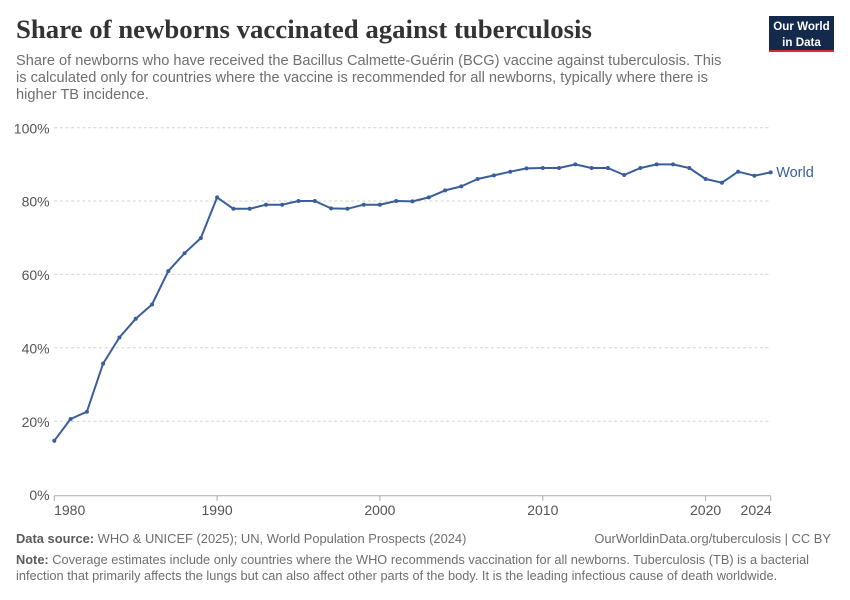 Image resolution: width=850 pixels, height=600 pixels. Describe the element at coordinates (795, 173) in the screenshot. I see `svg-text: World` at that location.